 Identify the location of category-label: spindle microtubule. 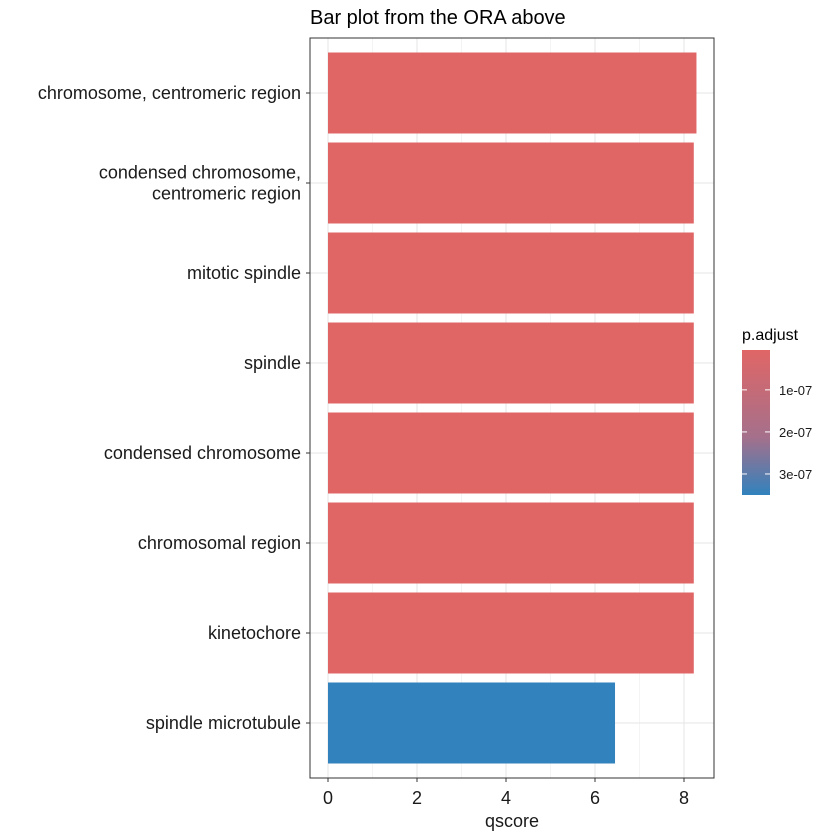
(223, 723).